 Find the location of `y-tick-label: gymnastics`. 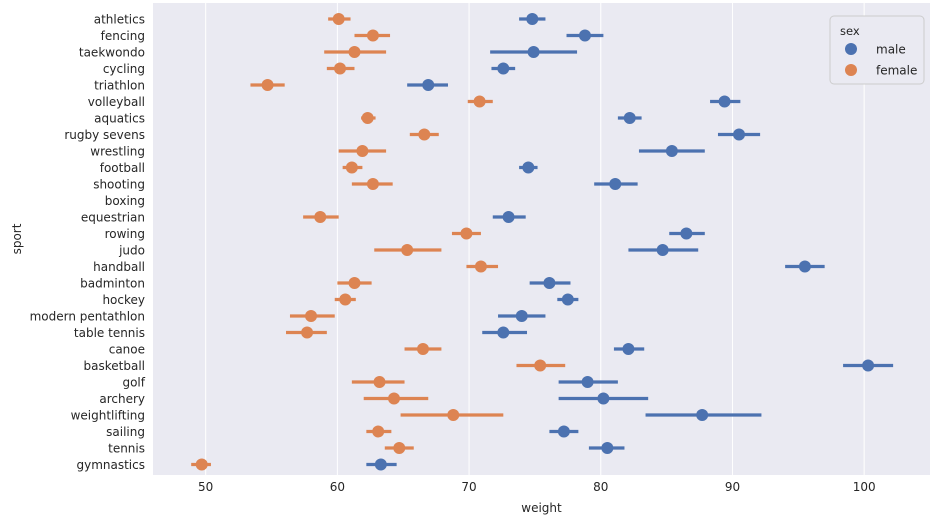

y-tick-label: gymnastics is located at coordinates (110, 465).